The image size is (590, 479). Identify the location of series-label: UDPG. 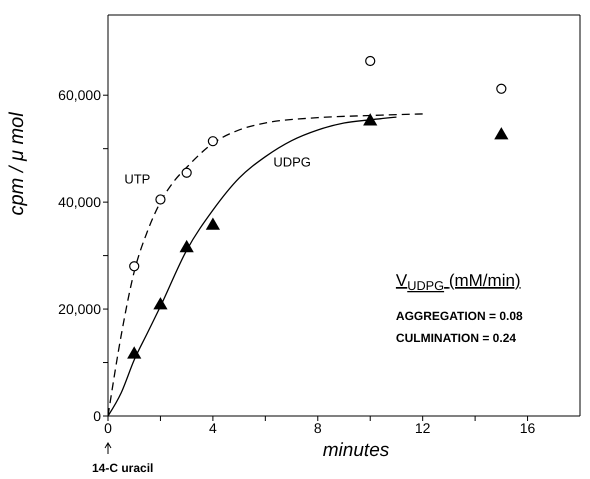
(292, 162).